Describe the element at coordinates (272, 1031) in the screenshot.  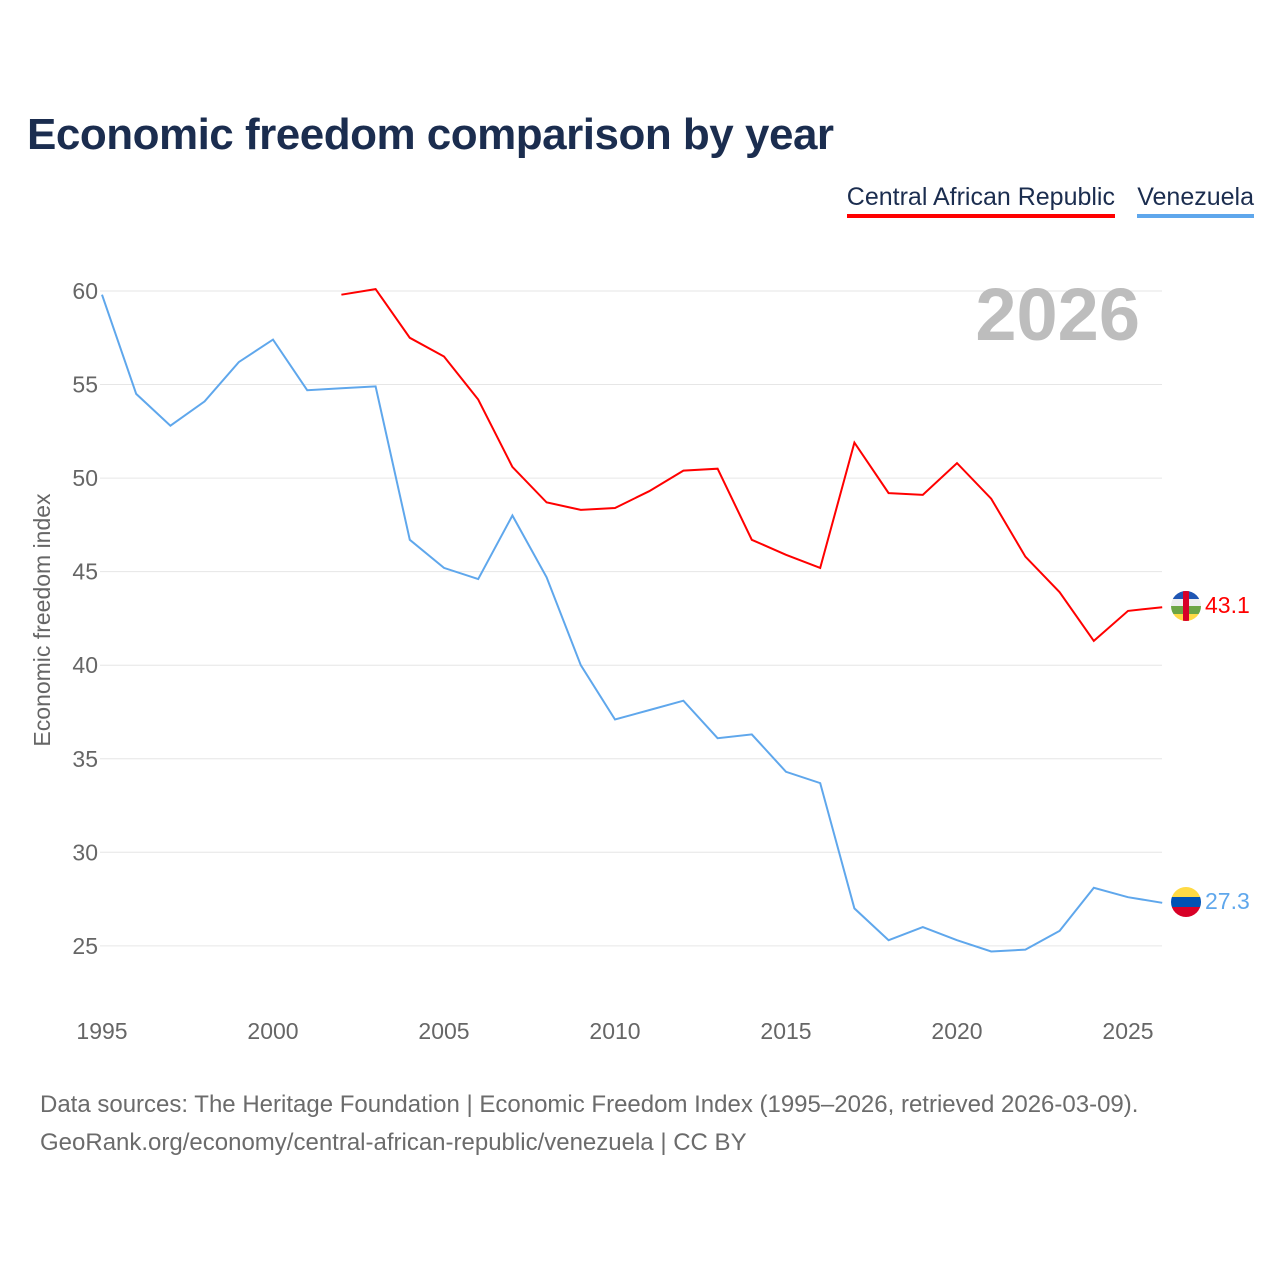
I see `x-tick-label: 2000` at that location.